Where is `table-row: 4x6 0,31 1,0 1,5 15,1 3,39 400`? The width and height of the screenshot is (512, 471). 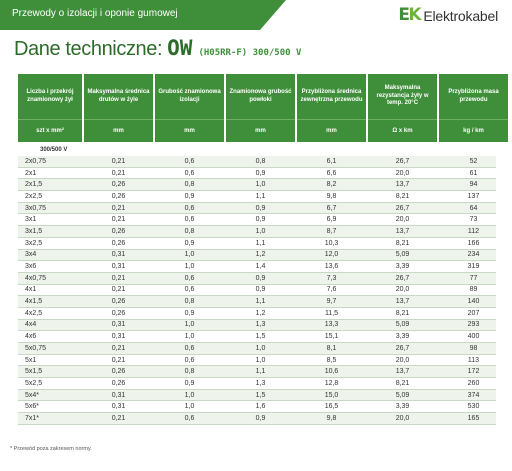 table-row: 4x6 0,31 1,0 1,5 15,1 3,39 400 is located at coordinates (257, 337).